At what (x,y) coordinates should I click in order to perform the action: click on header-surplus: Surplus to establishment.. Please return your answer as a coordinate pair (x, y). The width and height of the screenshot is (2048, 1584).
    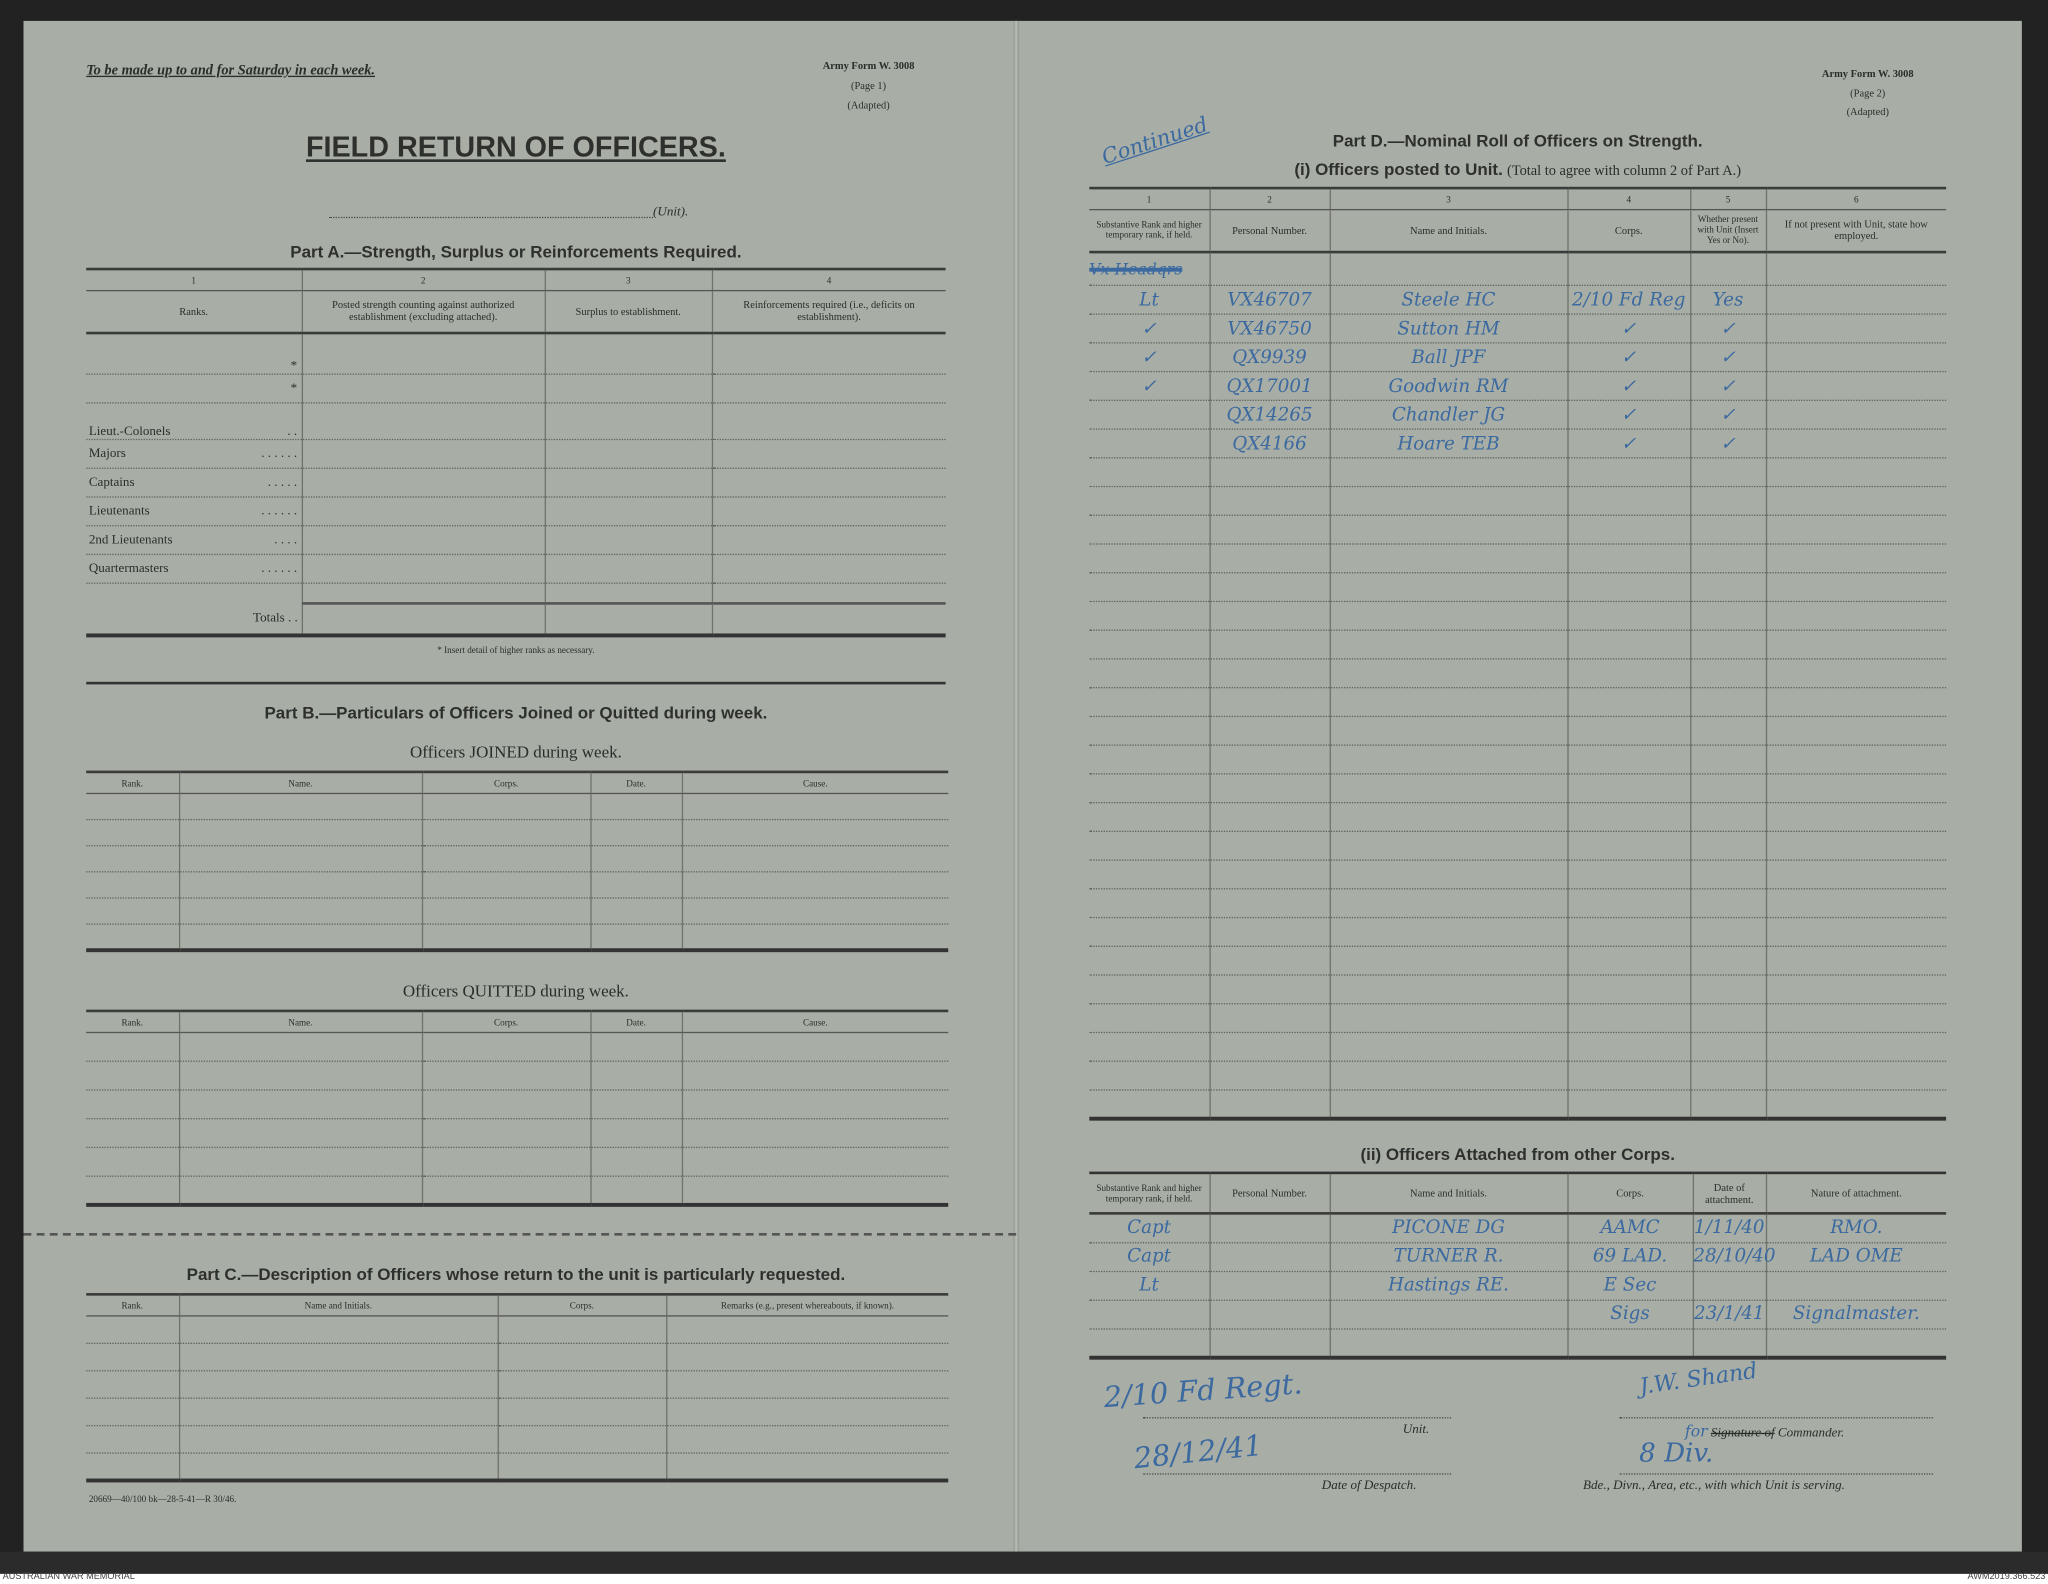
    Looking at the image, I should click on (627, 312).